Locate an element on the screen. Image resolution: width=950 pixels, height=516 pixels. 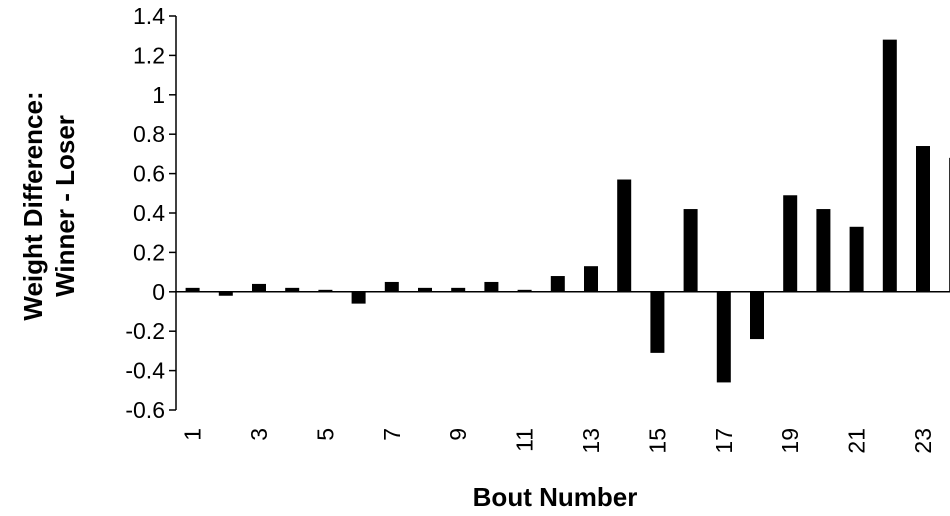
x-tick-label: 13 is located at coordinates (591, 441).